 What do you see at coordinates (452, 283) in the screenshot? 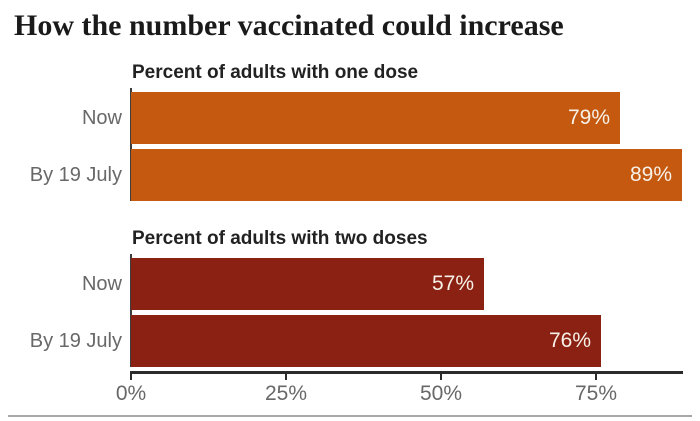
I see `bar-value-label: 57%` at bounding box center [452, 283].